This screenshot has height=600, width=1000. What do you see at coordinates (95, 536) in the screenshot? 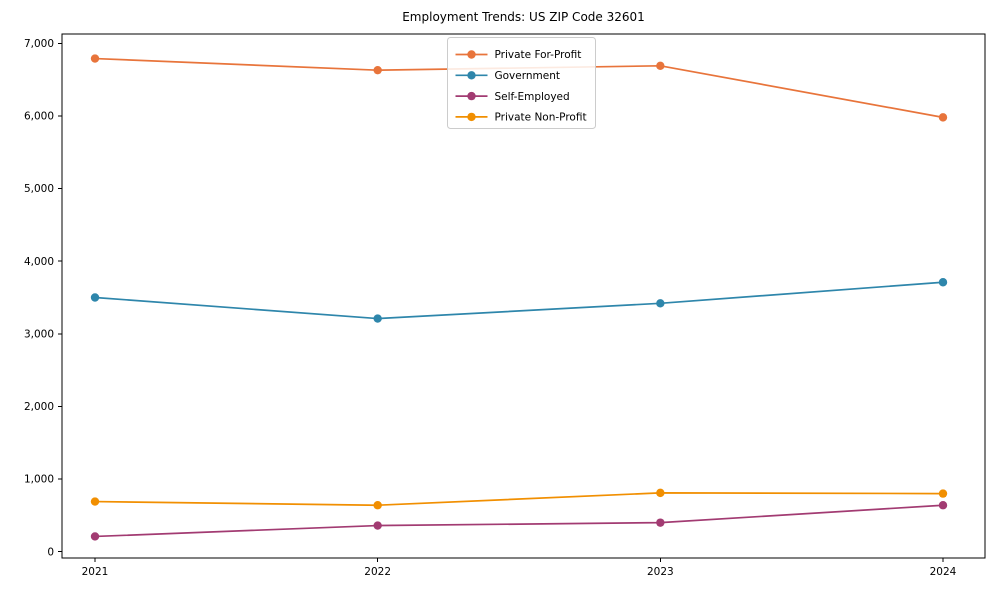
I see `marker-self-employed-2021` at bounding box center [95, 536].